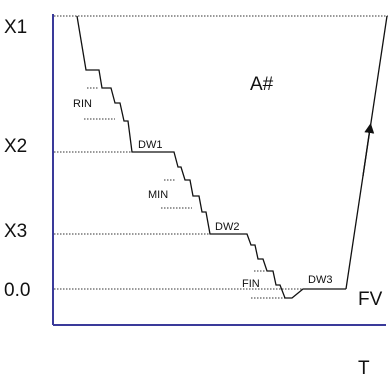 The height and width of the screenshot is (374, 391). What do you see at coordinates (15, 146) in the screenshot?
I see `level-label-x2: X2` at bounding box center [15, 146].